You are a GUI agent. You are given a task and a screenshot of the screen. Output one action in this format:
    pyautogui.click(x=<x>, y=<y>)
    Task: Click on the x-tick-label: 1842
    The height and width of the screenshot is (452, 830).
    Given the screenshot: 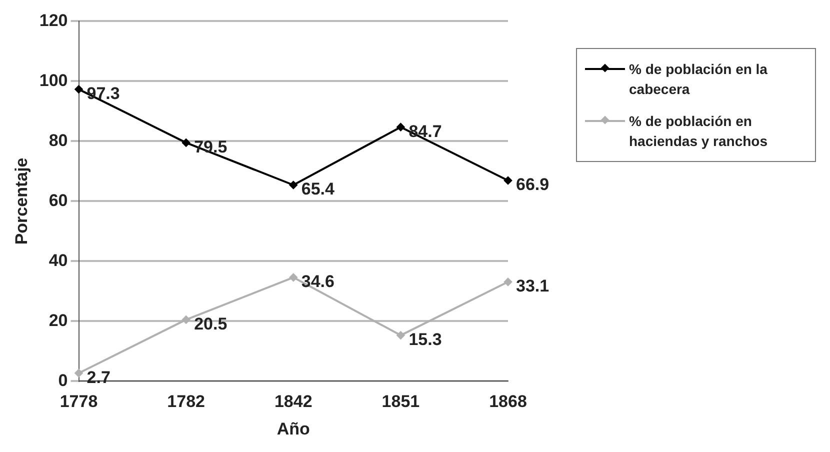 What is the action you would take?
    pyautogui.click(x=293, y=402)
    